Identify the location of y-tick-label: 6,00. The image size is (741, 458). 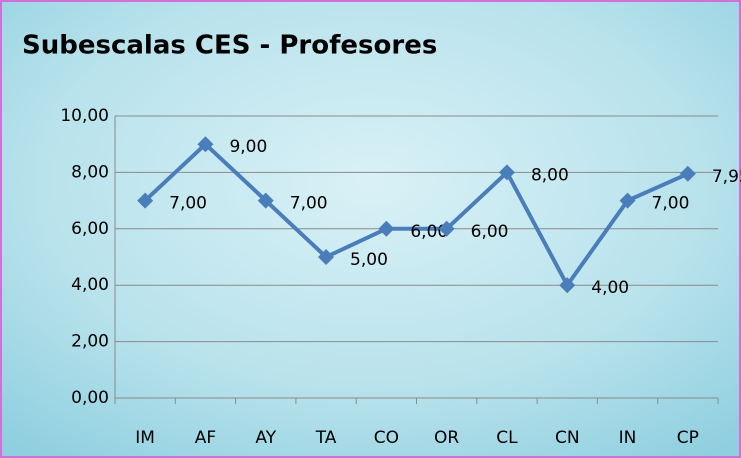
(90, 229).